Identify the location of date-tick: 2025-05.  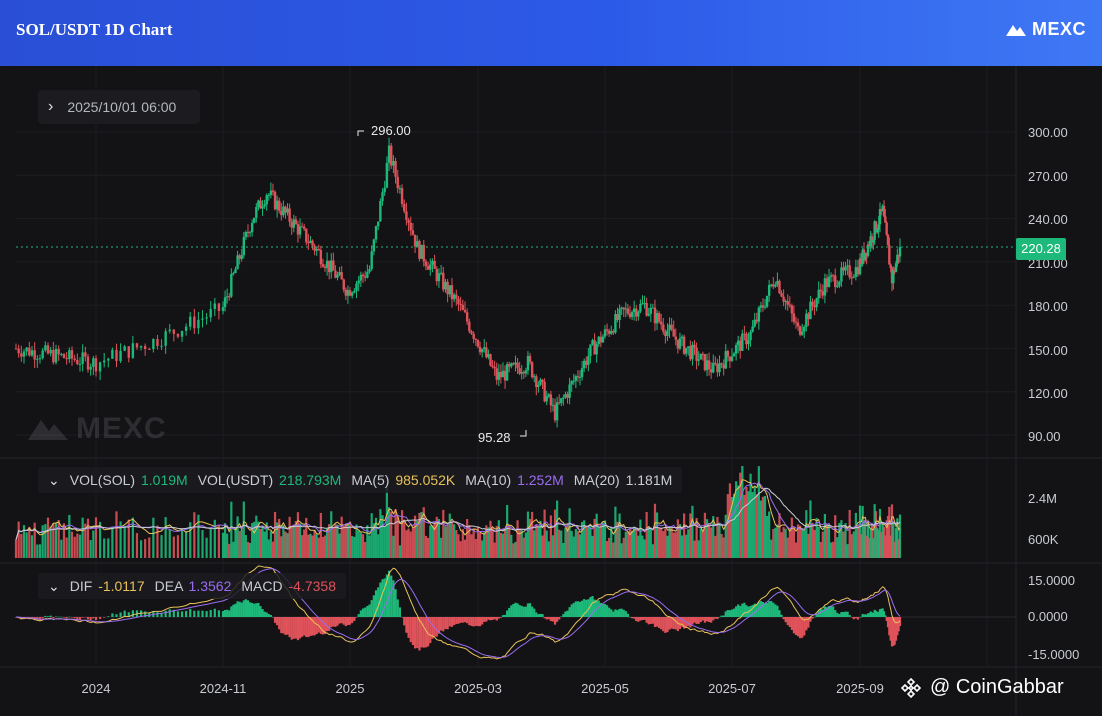
(605, 688).